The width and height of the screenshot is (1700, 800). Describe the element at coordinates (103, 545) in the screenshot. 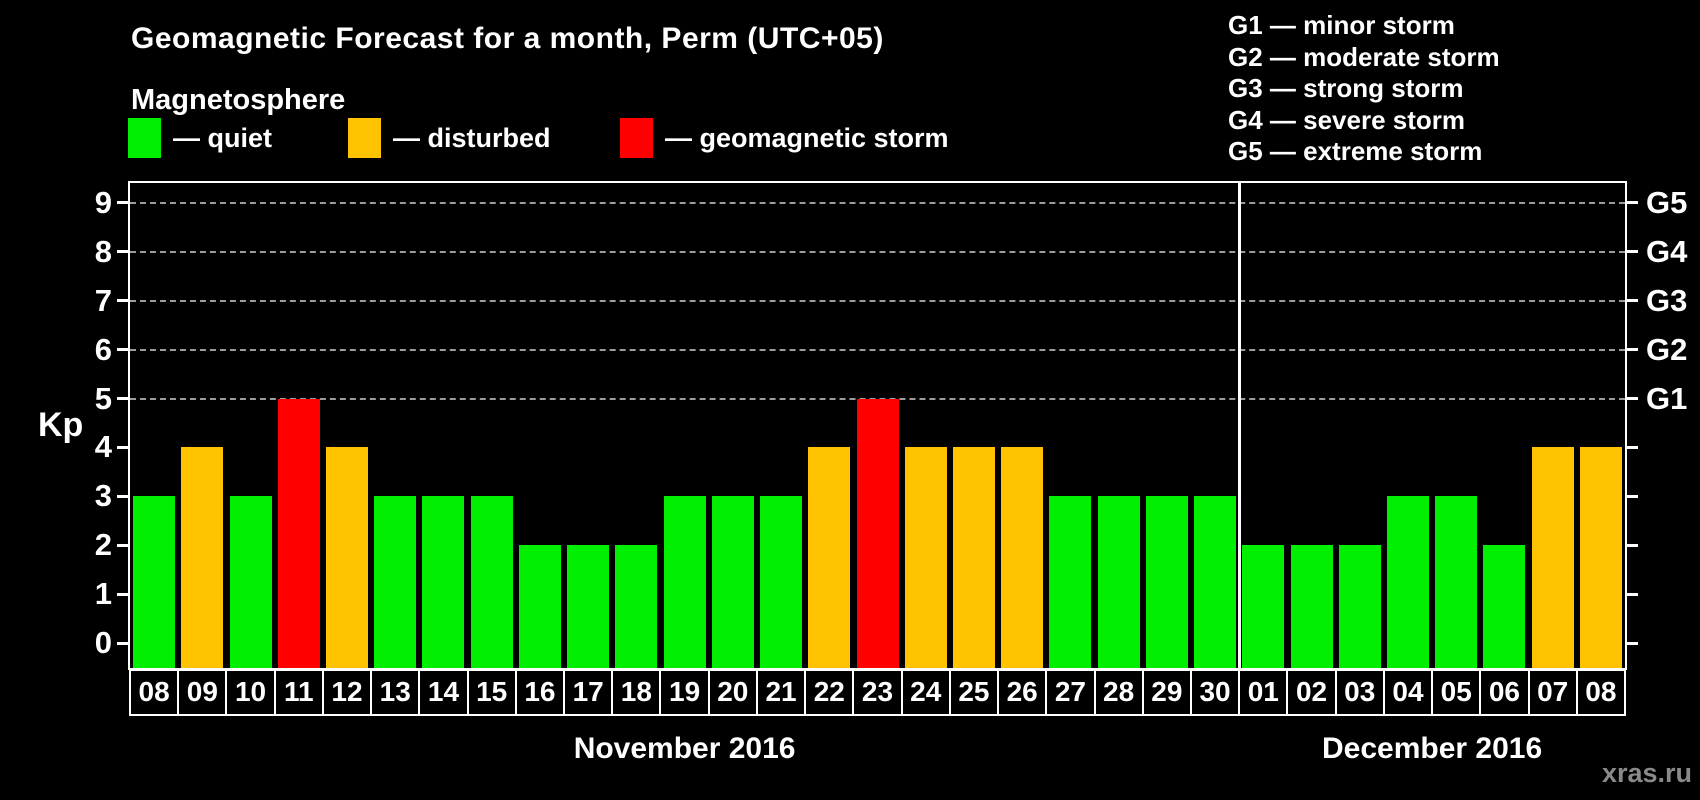

I see `y-tick-label-2: 2` at that location.